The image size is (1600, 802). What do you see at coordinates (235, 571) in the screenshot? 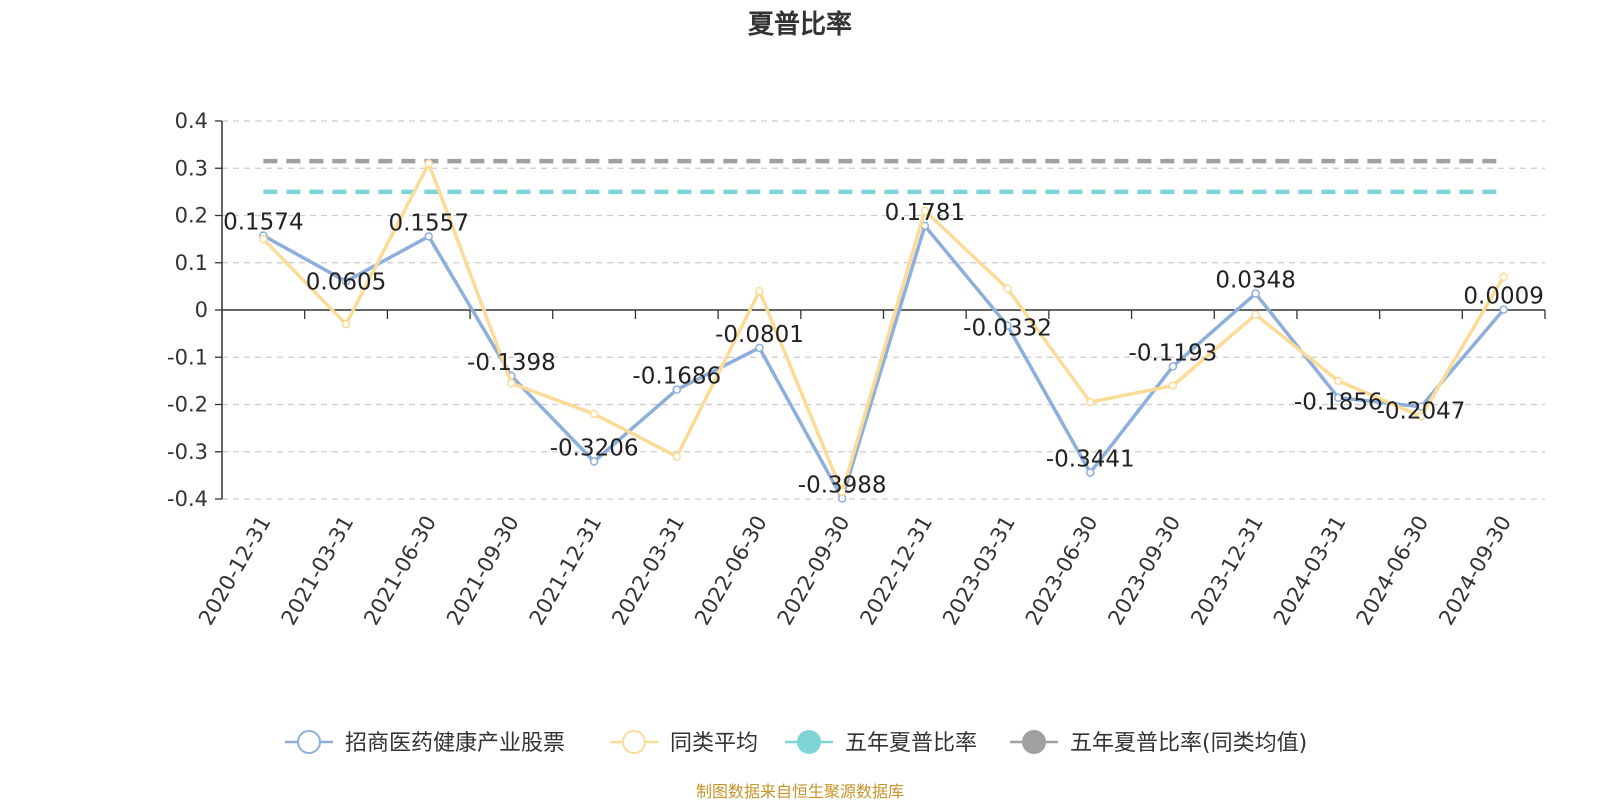
I see `x-tick-label: 2020-12-31` at bounding box center [235, 571].